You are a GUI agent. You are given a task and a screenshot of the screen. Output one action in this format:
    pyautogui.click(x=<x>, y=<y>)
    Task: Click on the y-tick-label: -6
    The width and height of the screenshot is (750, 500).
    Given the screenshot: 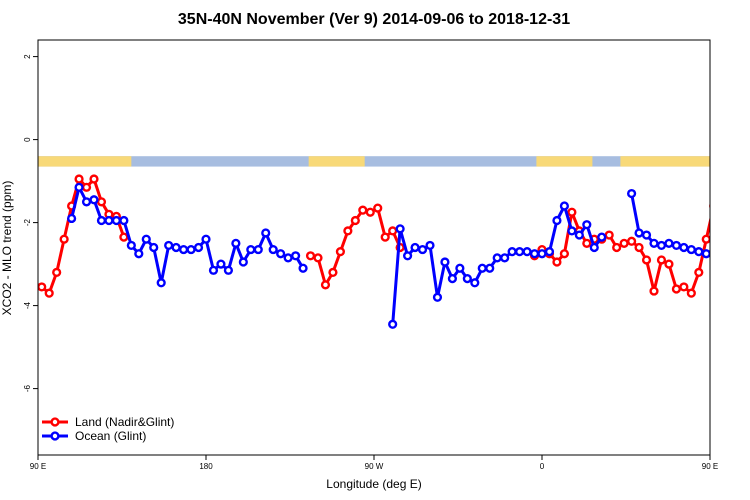 What is the action you would take?
    pyautogui.click(x=27, y=388)
    